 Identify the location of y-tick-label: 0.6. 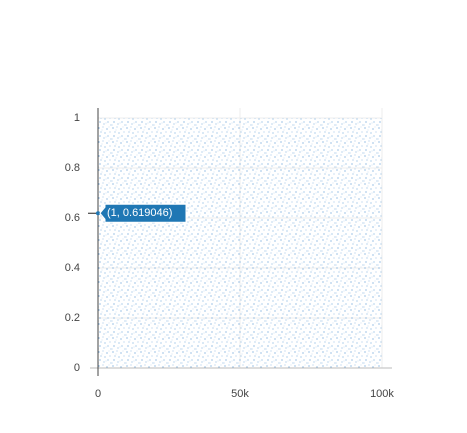
(72, 218).